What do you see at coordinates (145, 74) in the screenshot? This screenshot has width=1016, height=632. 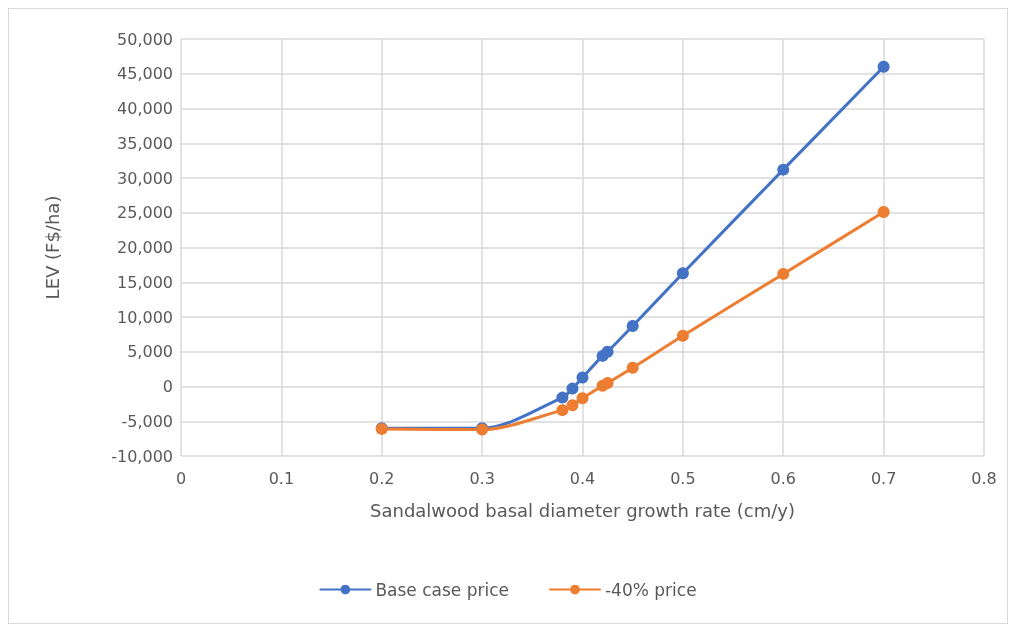 I see `y-tick-label: 45,000` at bounding box center [145, 74].